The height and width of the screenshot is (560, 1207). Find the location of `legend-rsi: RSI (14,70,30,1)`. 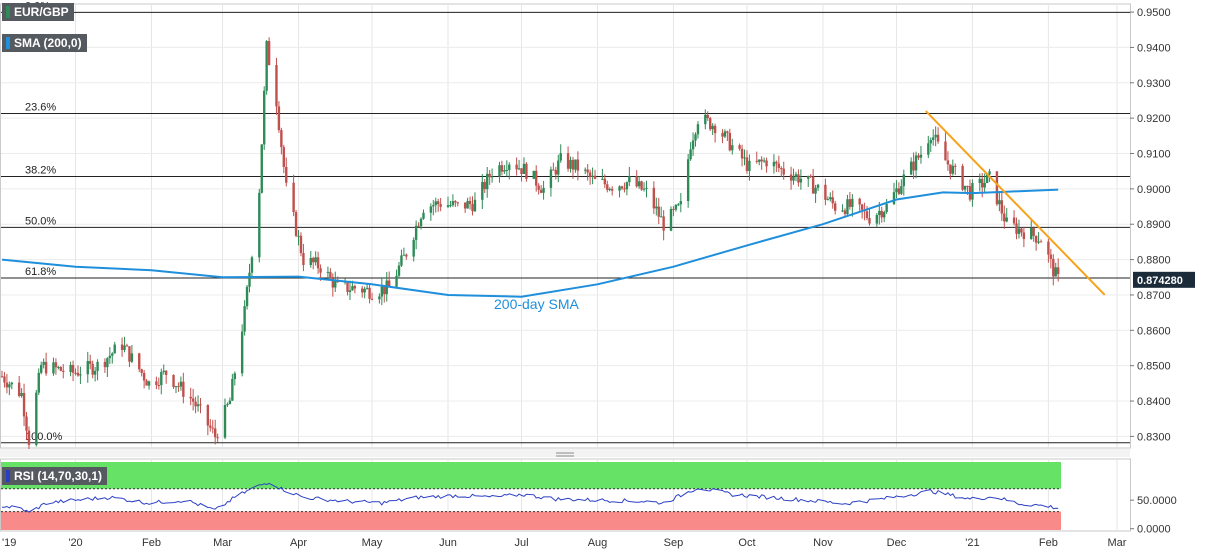

legend-rsi: RSI (14,70,30,1) is located at coordinates (55, 476).